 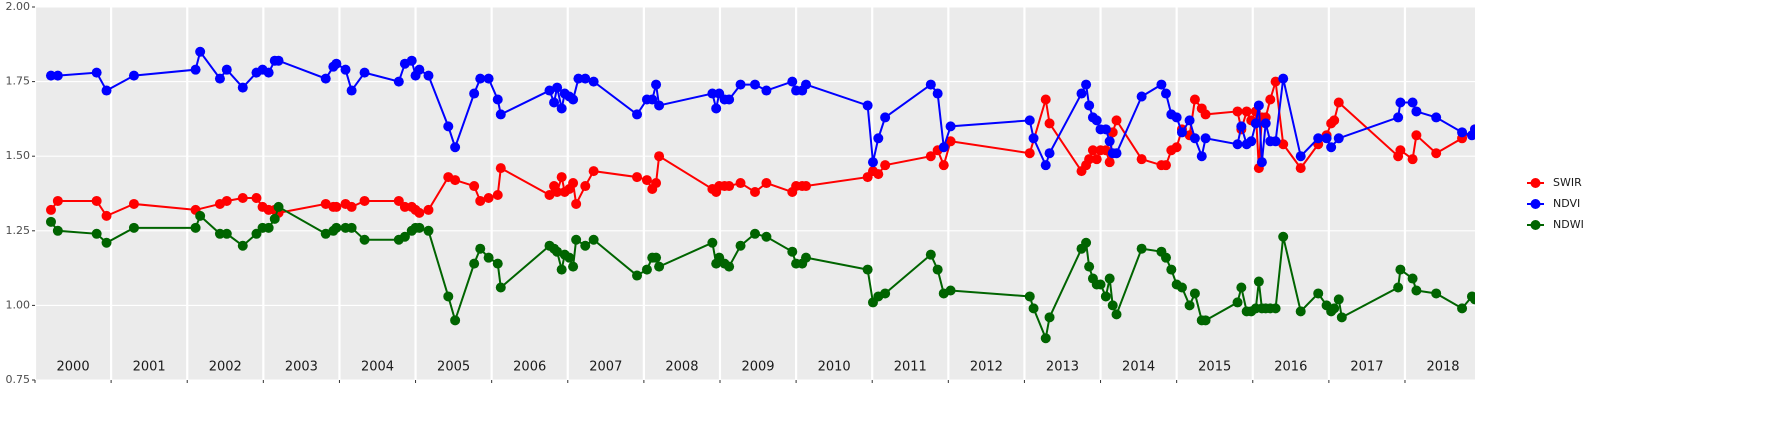 I want to click on year-label: 2001, so click(x=149, y=367).